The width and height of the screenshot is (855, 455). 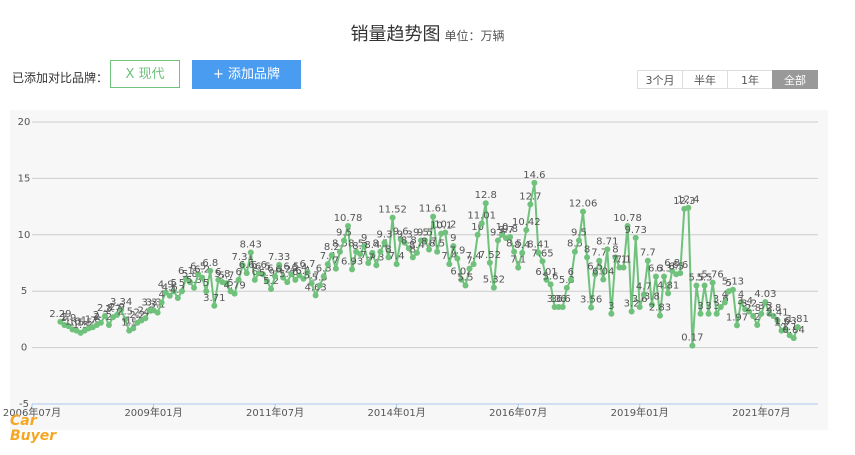 I want to click on range-button: 1年, so click(x=750, y=79).